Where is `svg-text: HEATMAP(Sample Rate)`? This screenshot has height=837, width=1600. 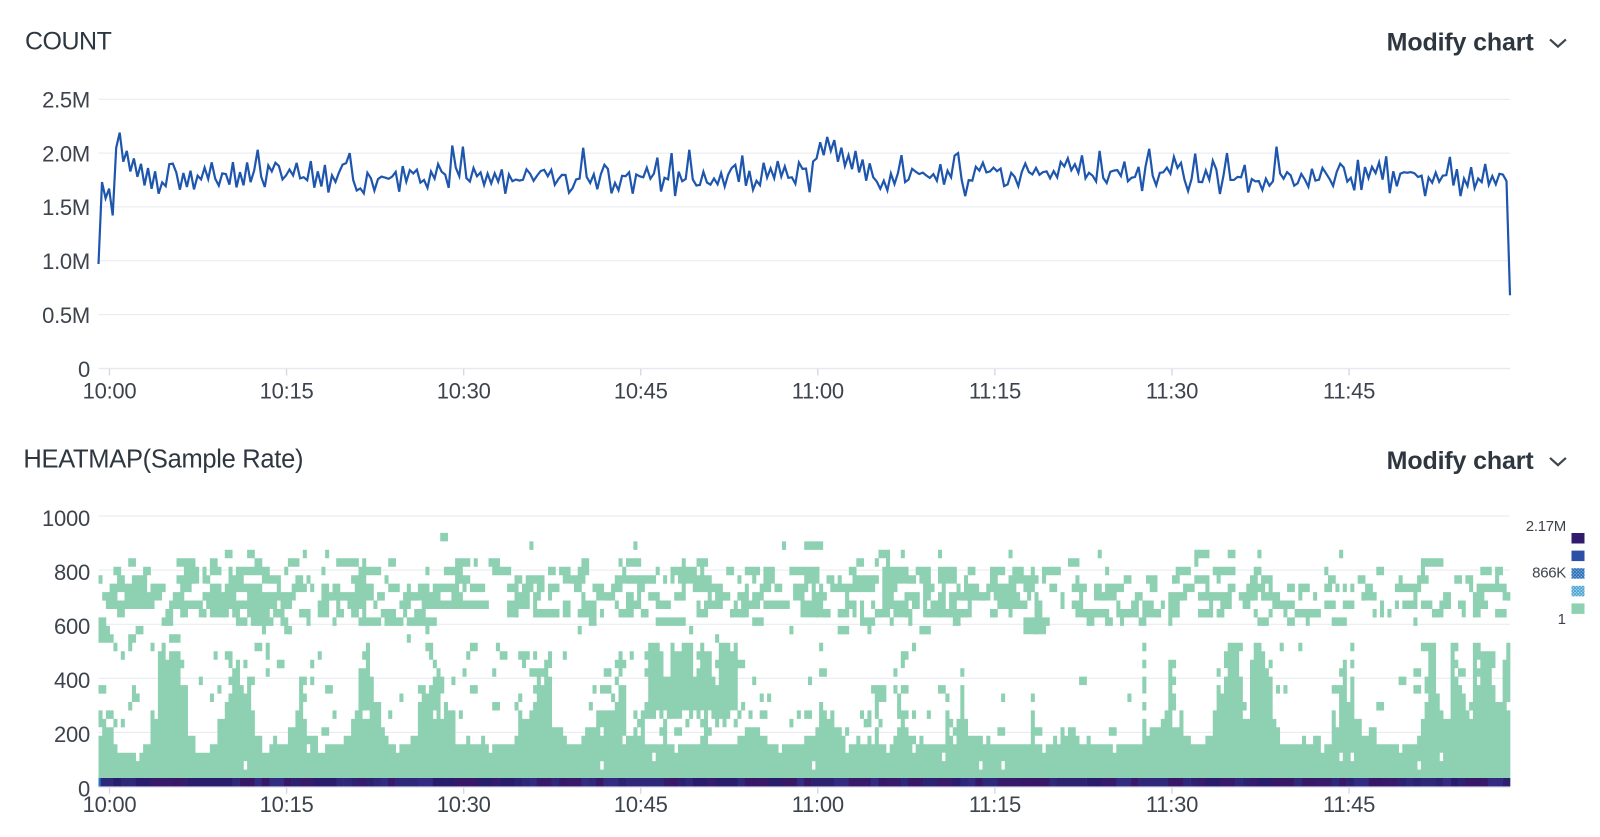 svg-text: HEATMAP(Sample Rate) is located at coordinates (163, 460).